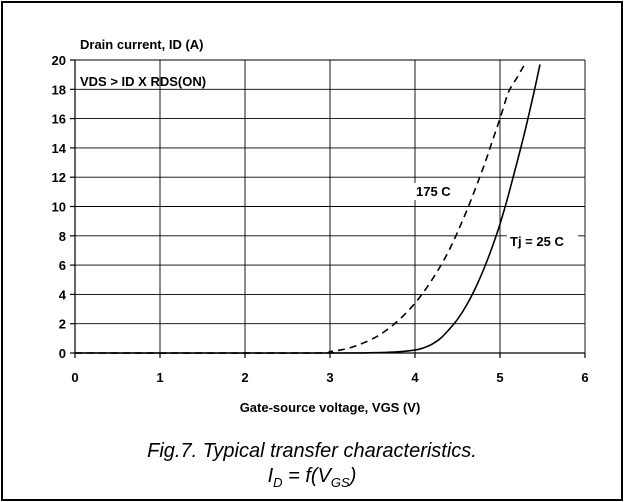  What do you see at coordinates (59, 148) in the screenshot?
I see `y-tick-label: 14` at bounding box center [59, 148].